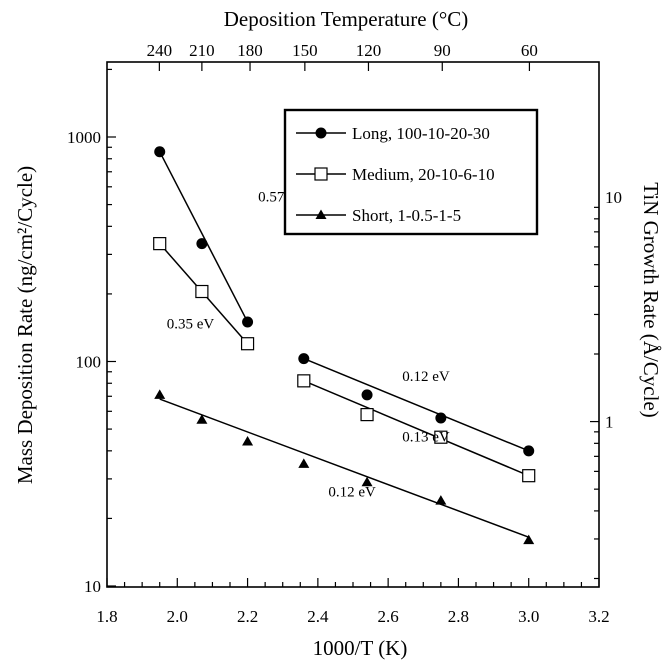  I want to click on top-tick-label: 180, so click(250, 50).